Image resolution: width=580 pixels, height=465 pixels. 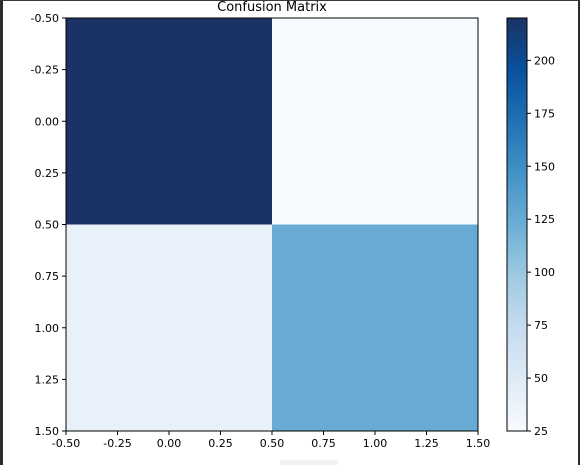 I want to click on window-edge-right, so click(x=579, y=232).